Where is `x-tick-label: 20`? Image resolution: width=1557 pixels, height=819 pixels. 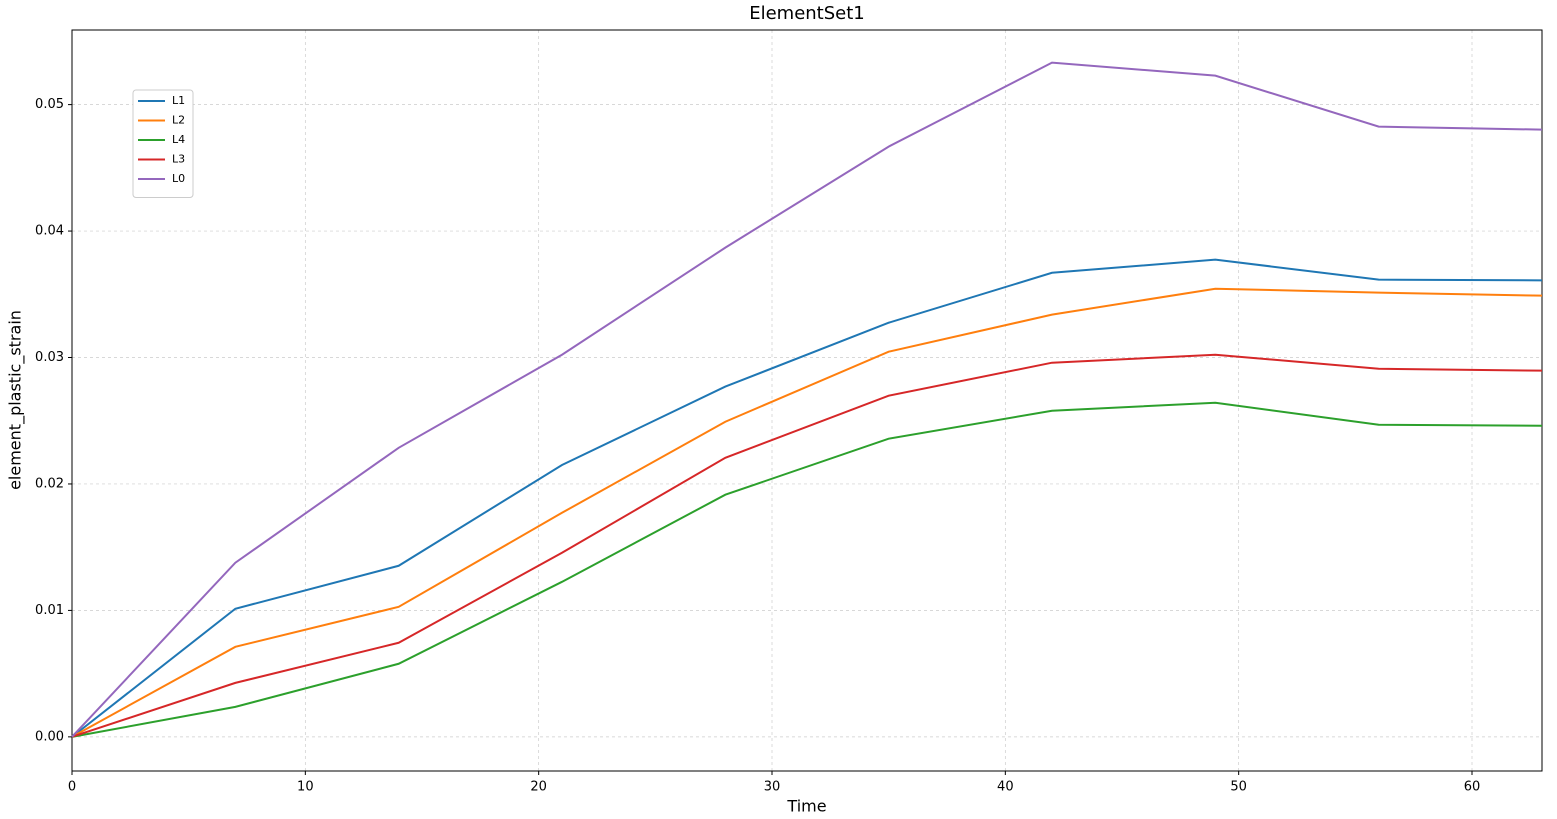 x-tick-label: 20 is located at coordinates (538, 787).